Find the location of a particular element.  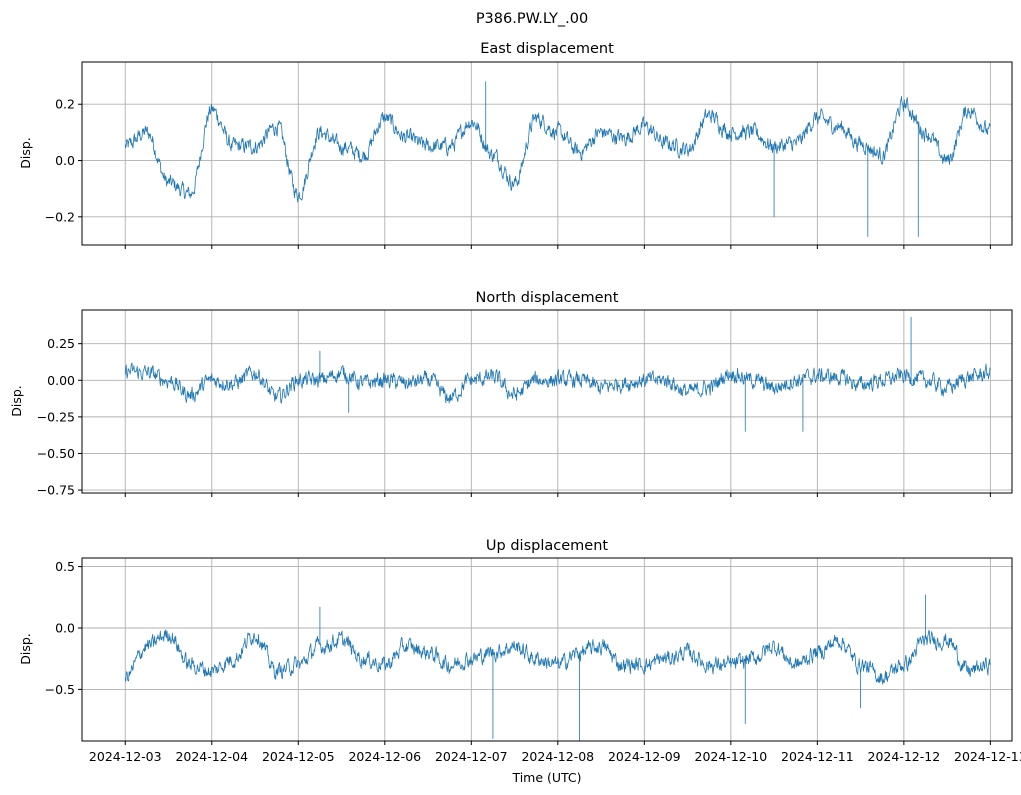

up-xtick-label: 2024-12-11 is located at coordinates (817, 756).